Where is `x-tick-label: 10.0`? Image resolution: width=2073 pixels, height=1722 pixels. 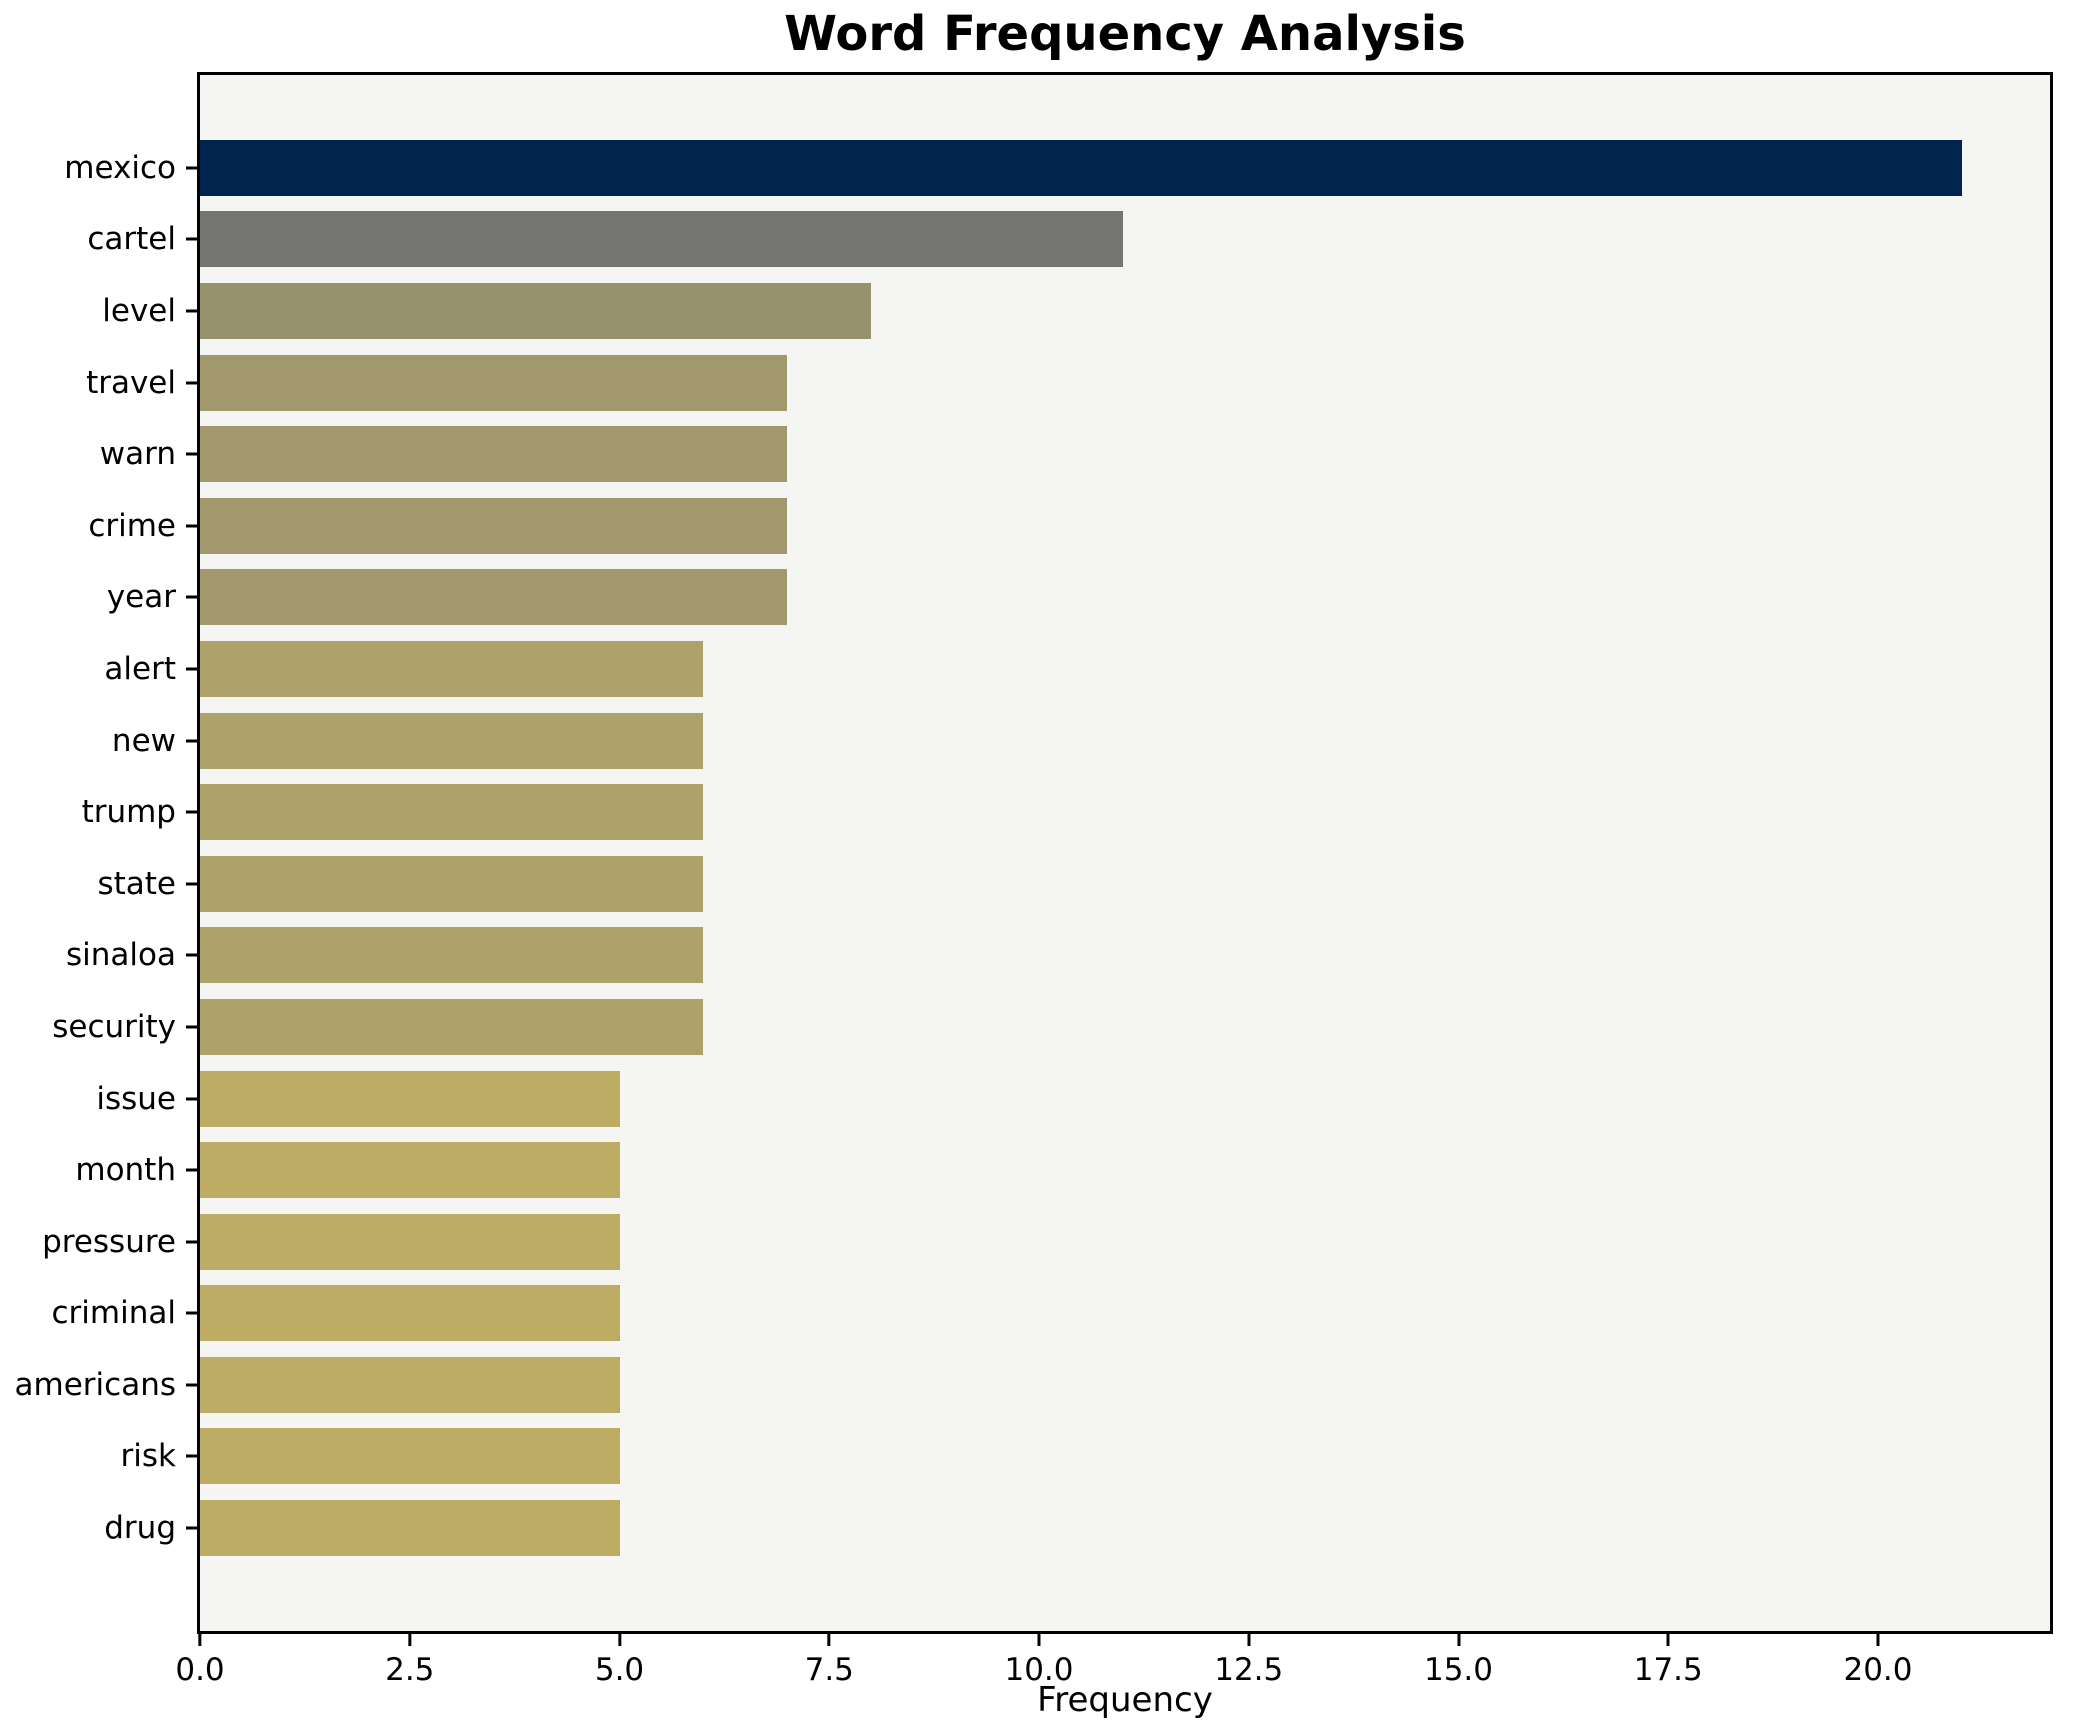 x-tick-label: 10.0 is located at coordinates (1039, 1670).